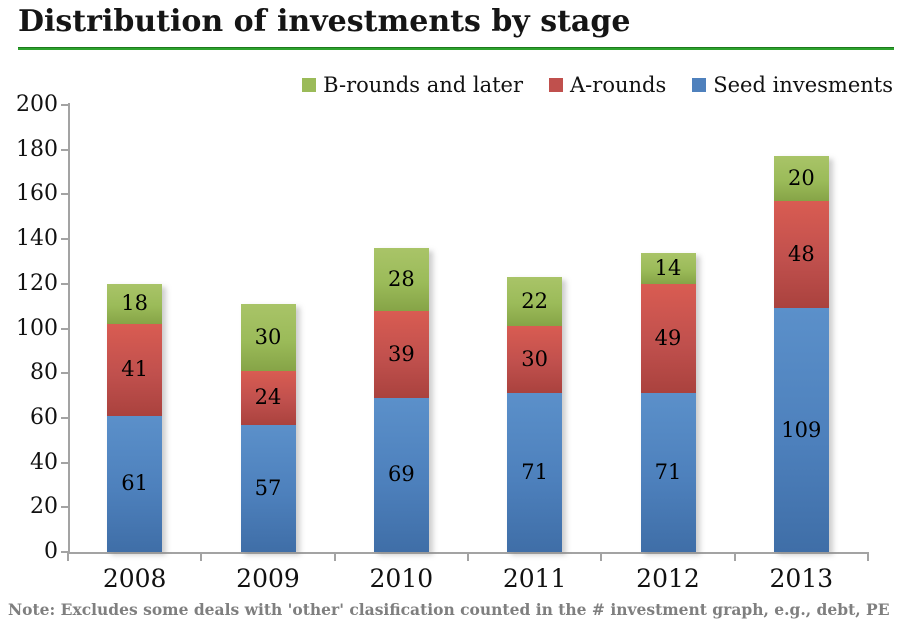 The height and width of the screenshot is (633, 909). I want to click on bar-2011: 22 30 71, so click(535, 414).